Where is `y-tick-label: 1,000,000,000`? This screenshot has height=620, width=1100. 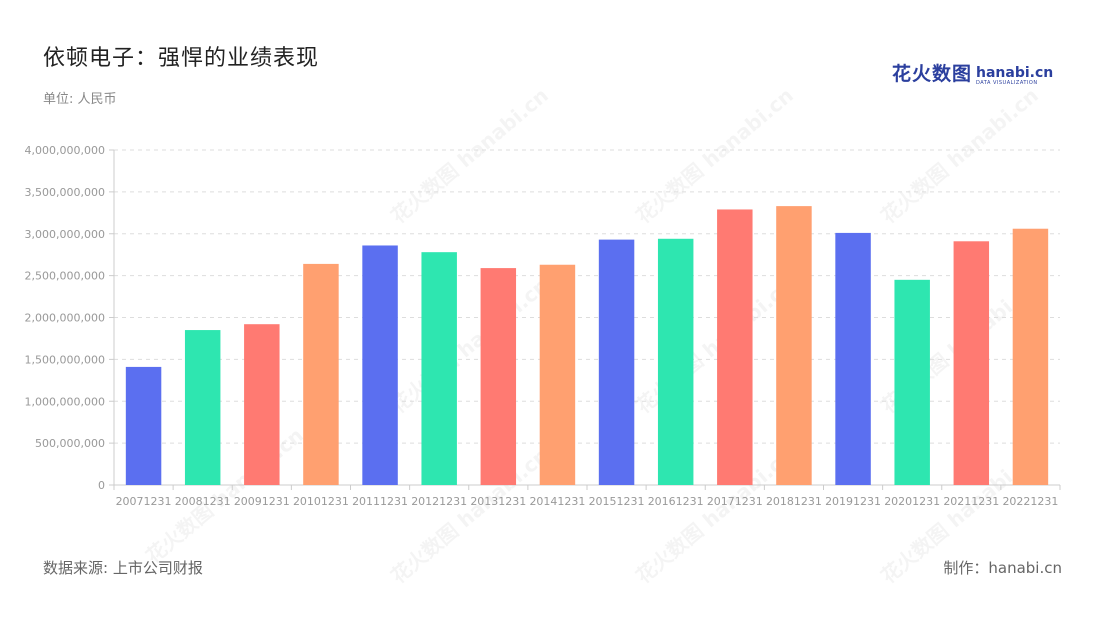 y-tick-label: 1,000,000,000 is located at coordinates (65, 401).